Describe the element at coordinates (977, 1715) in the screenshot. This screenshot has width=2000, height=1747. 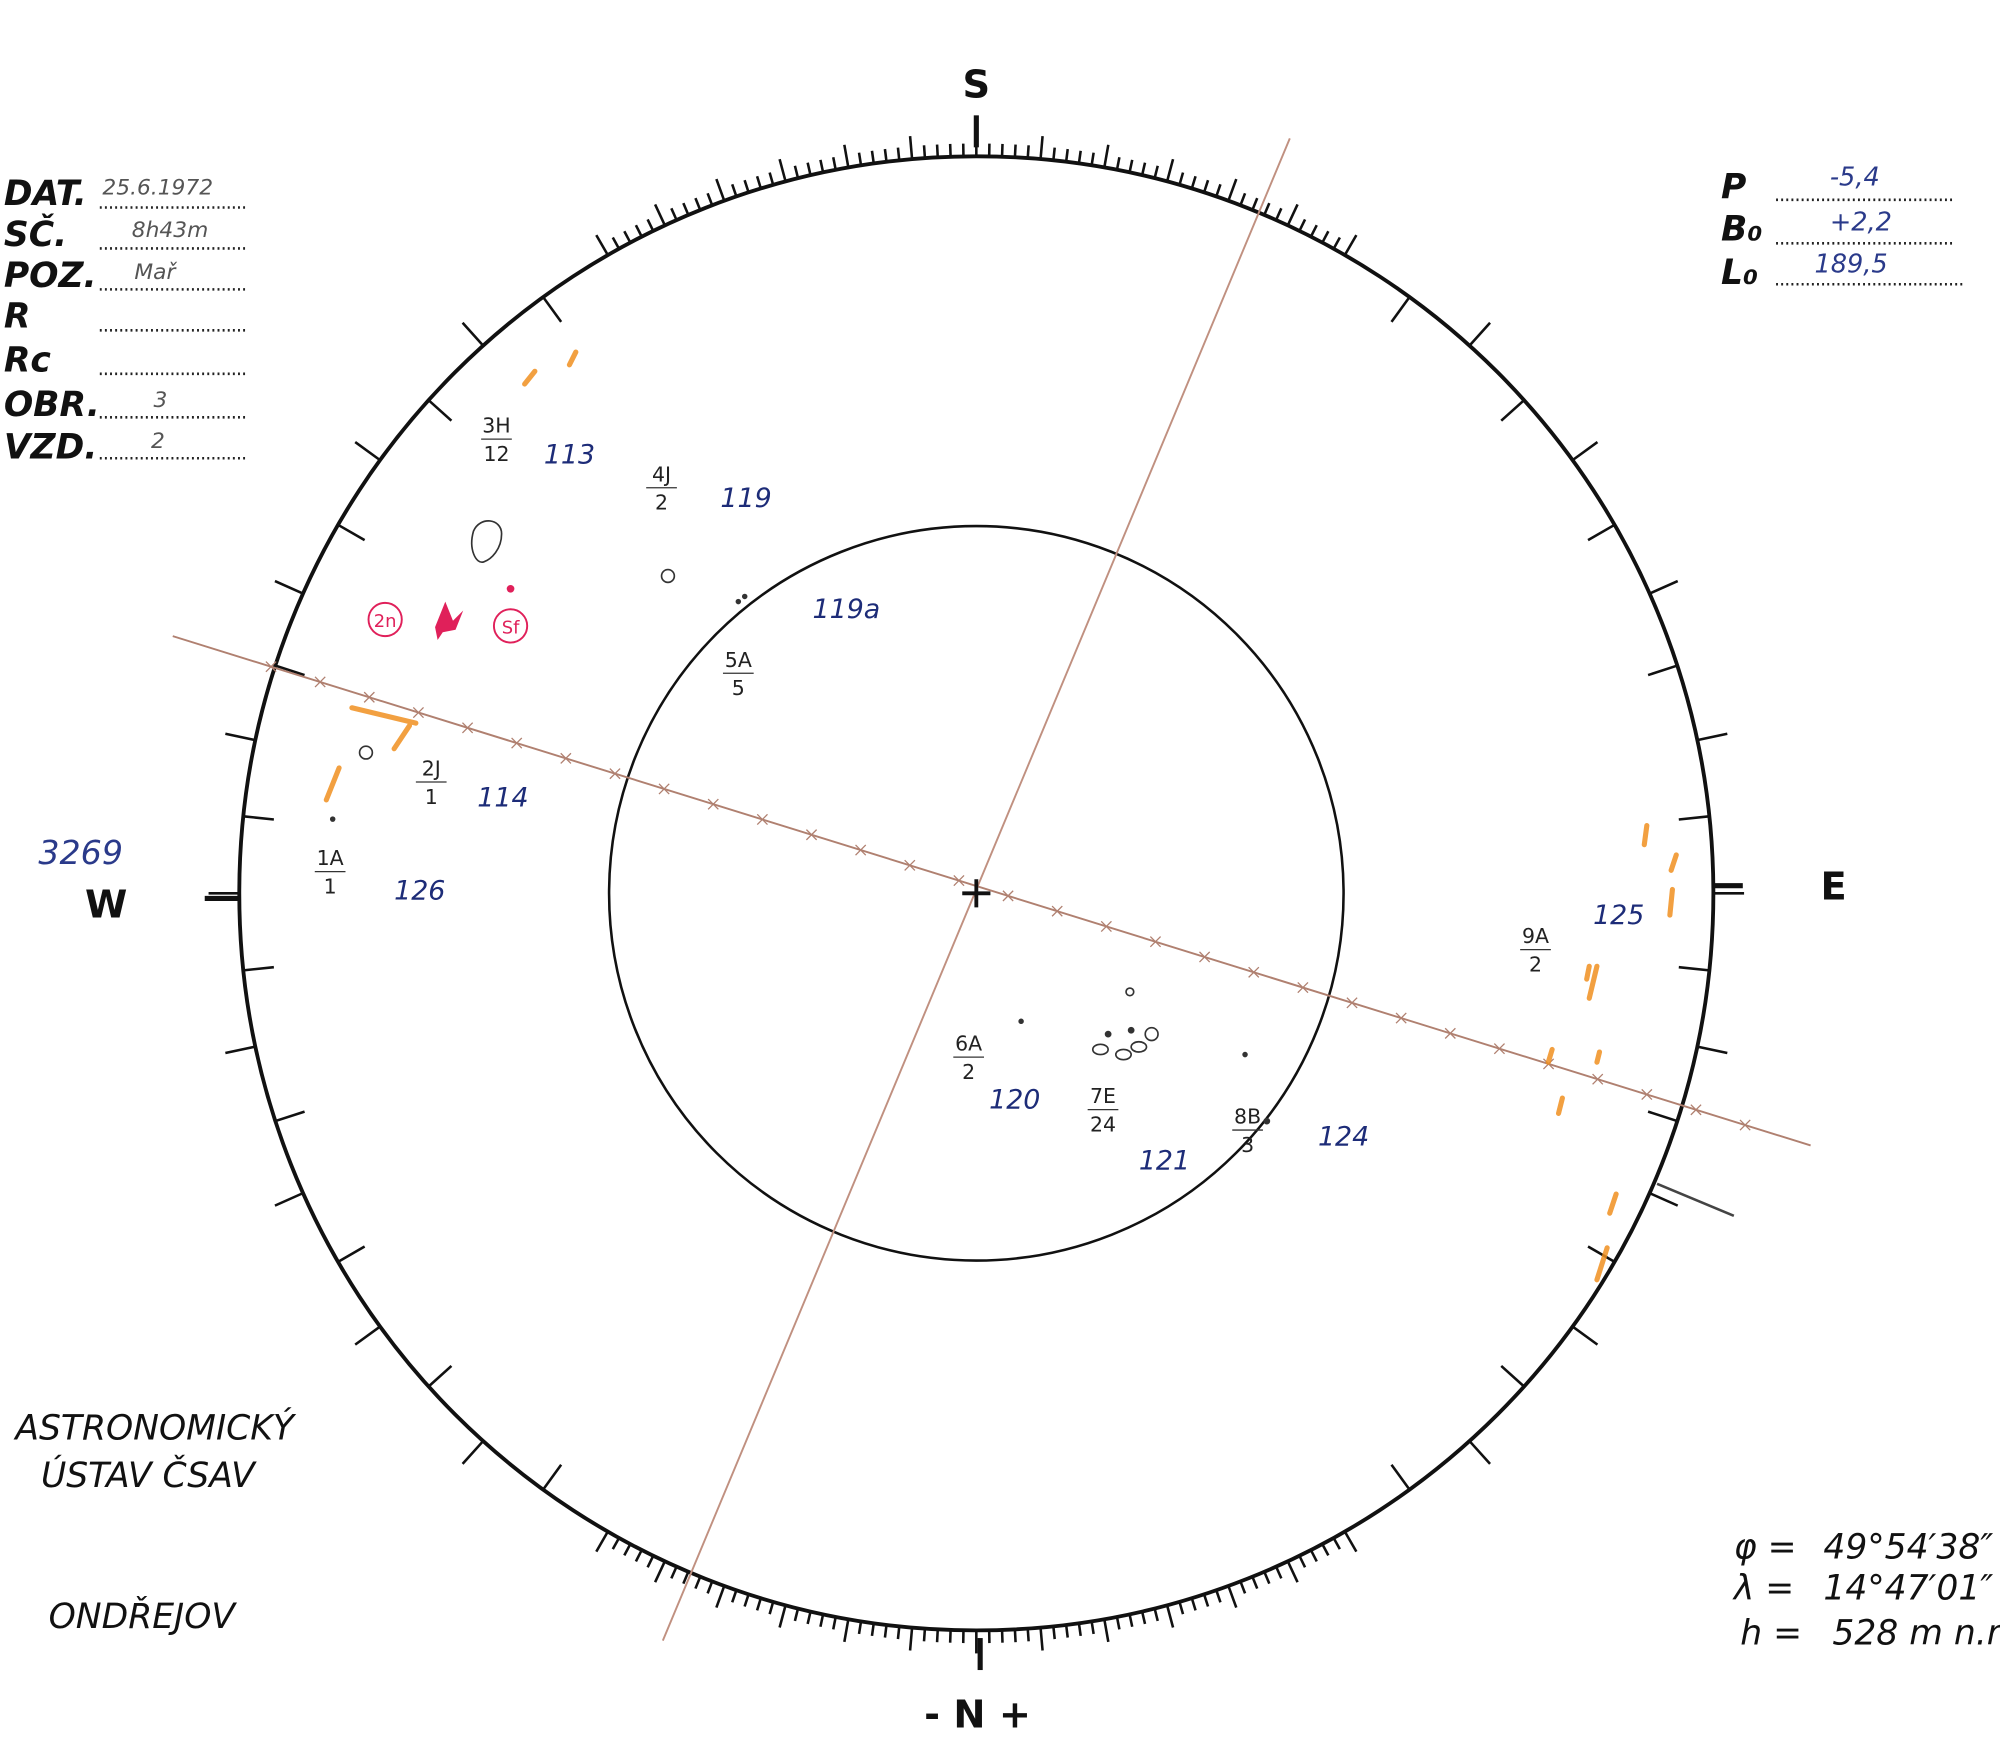
I see `compass-north: - N +` at that location.